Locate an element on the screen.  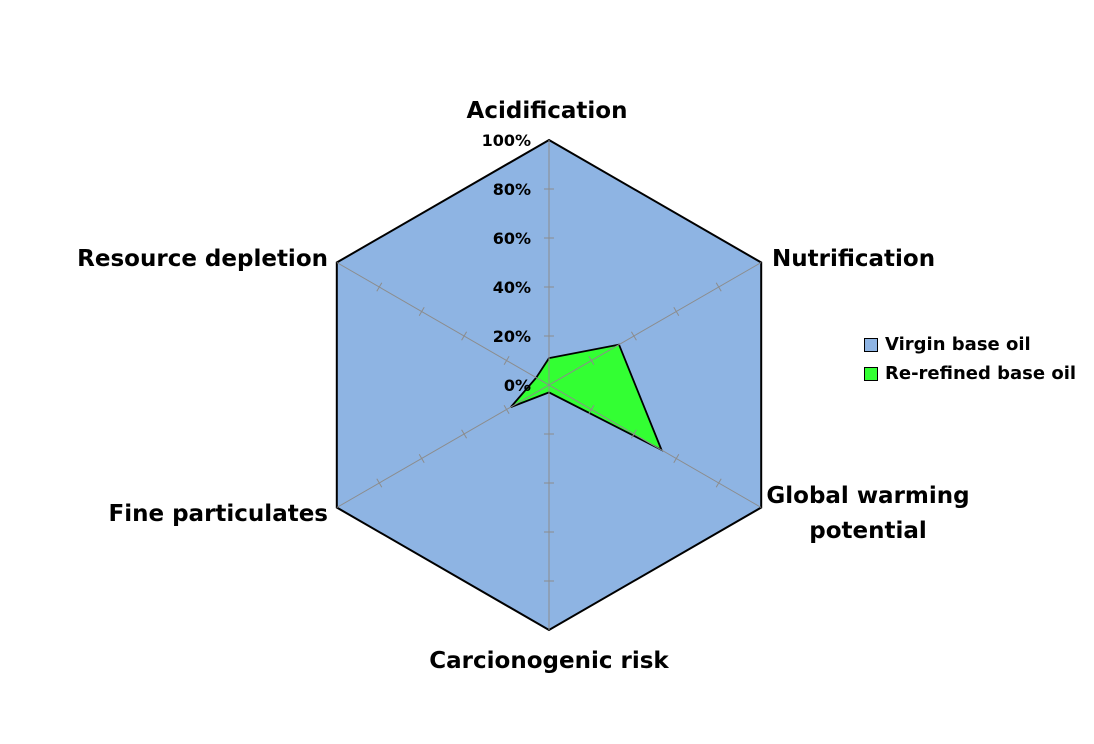
tick-label-60: 60% is located at coordinates (512, 238).